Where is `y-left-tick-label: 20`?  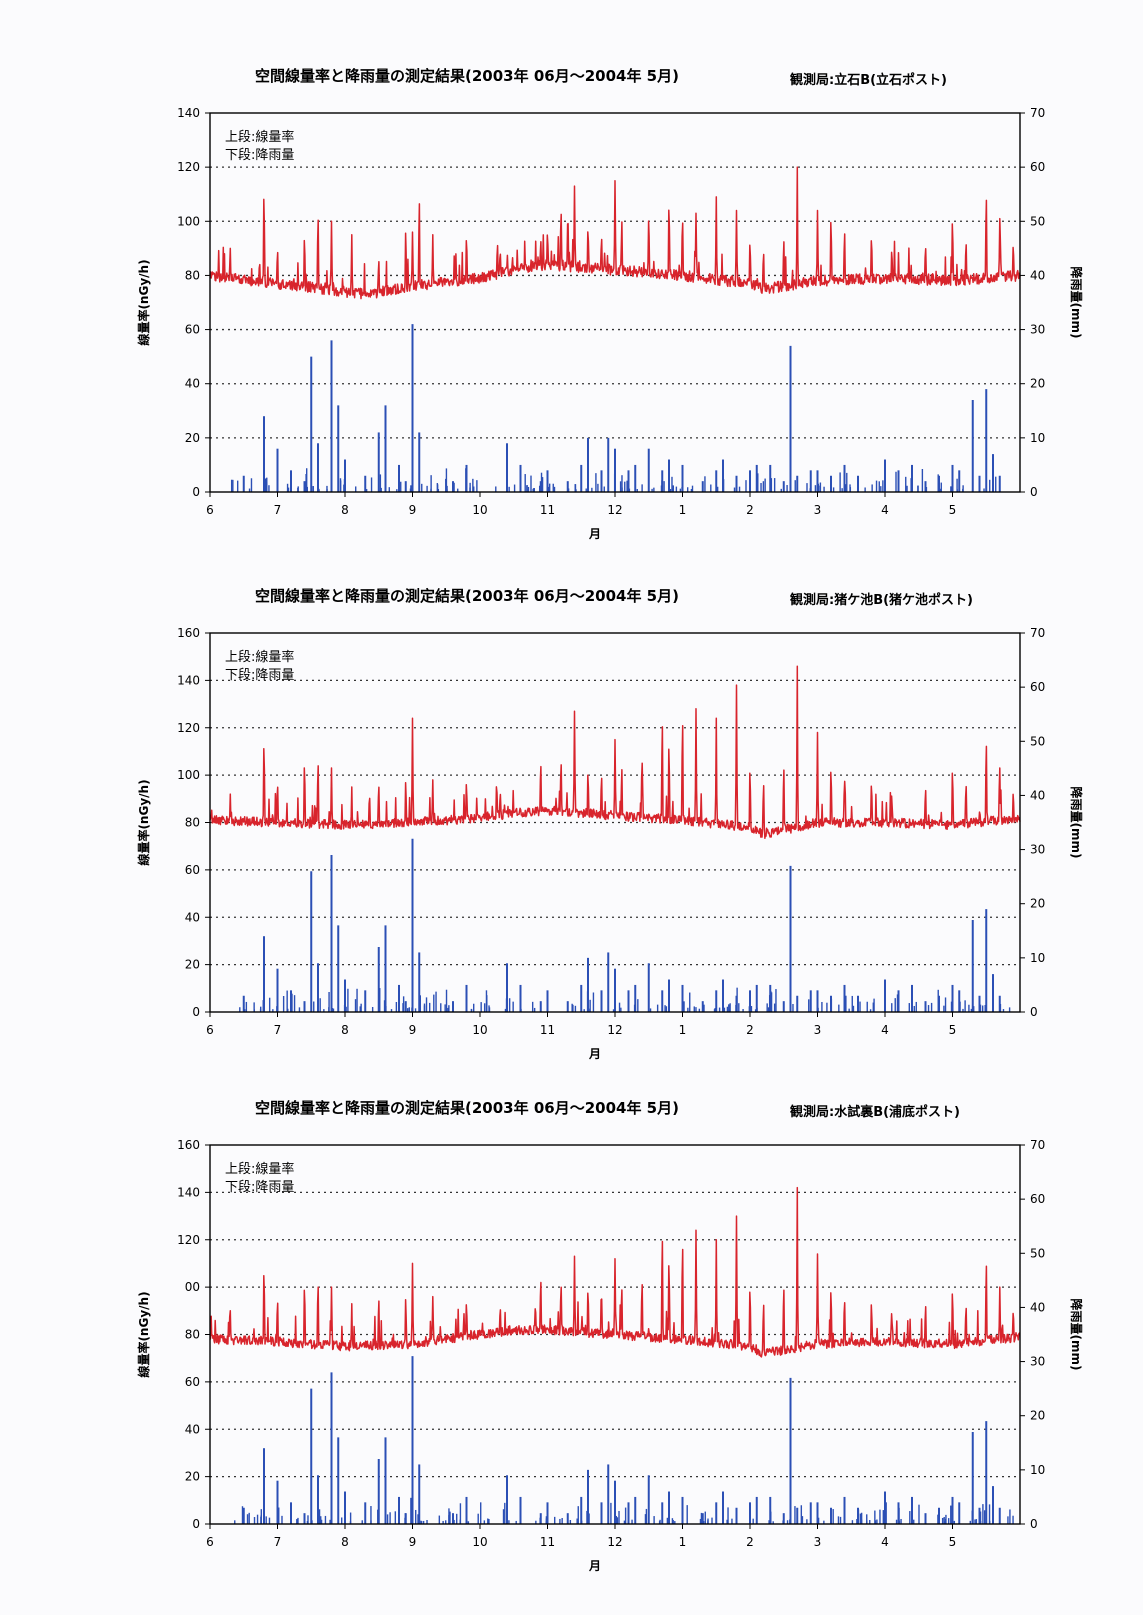
y-left-tick-label: 20 is located at coordinates (192, 438).